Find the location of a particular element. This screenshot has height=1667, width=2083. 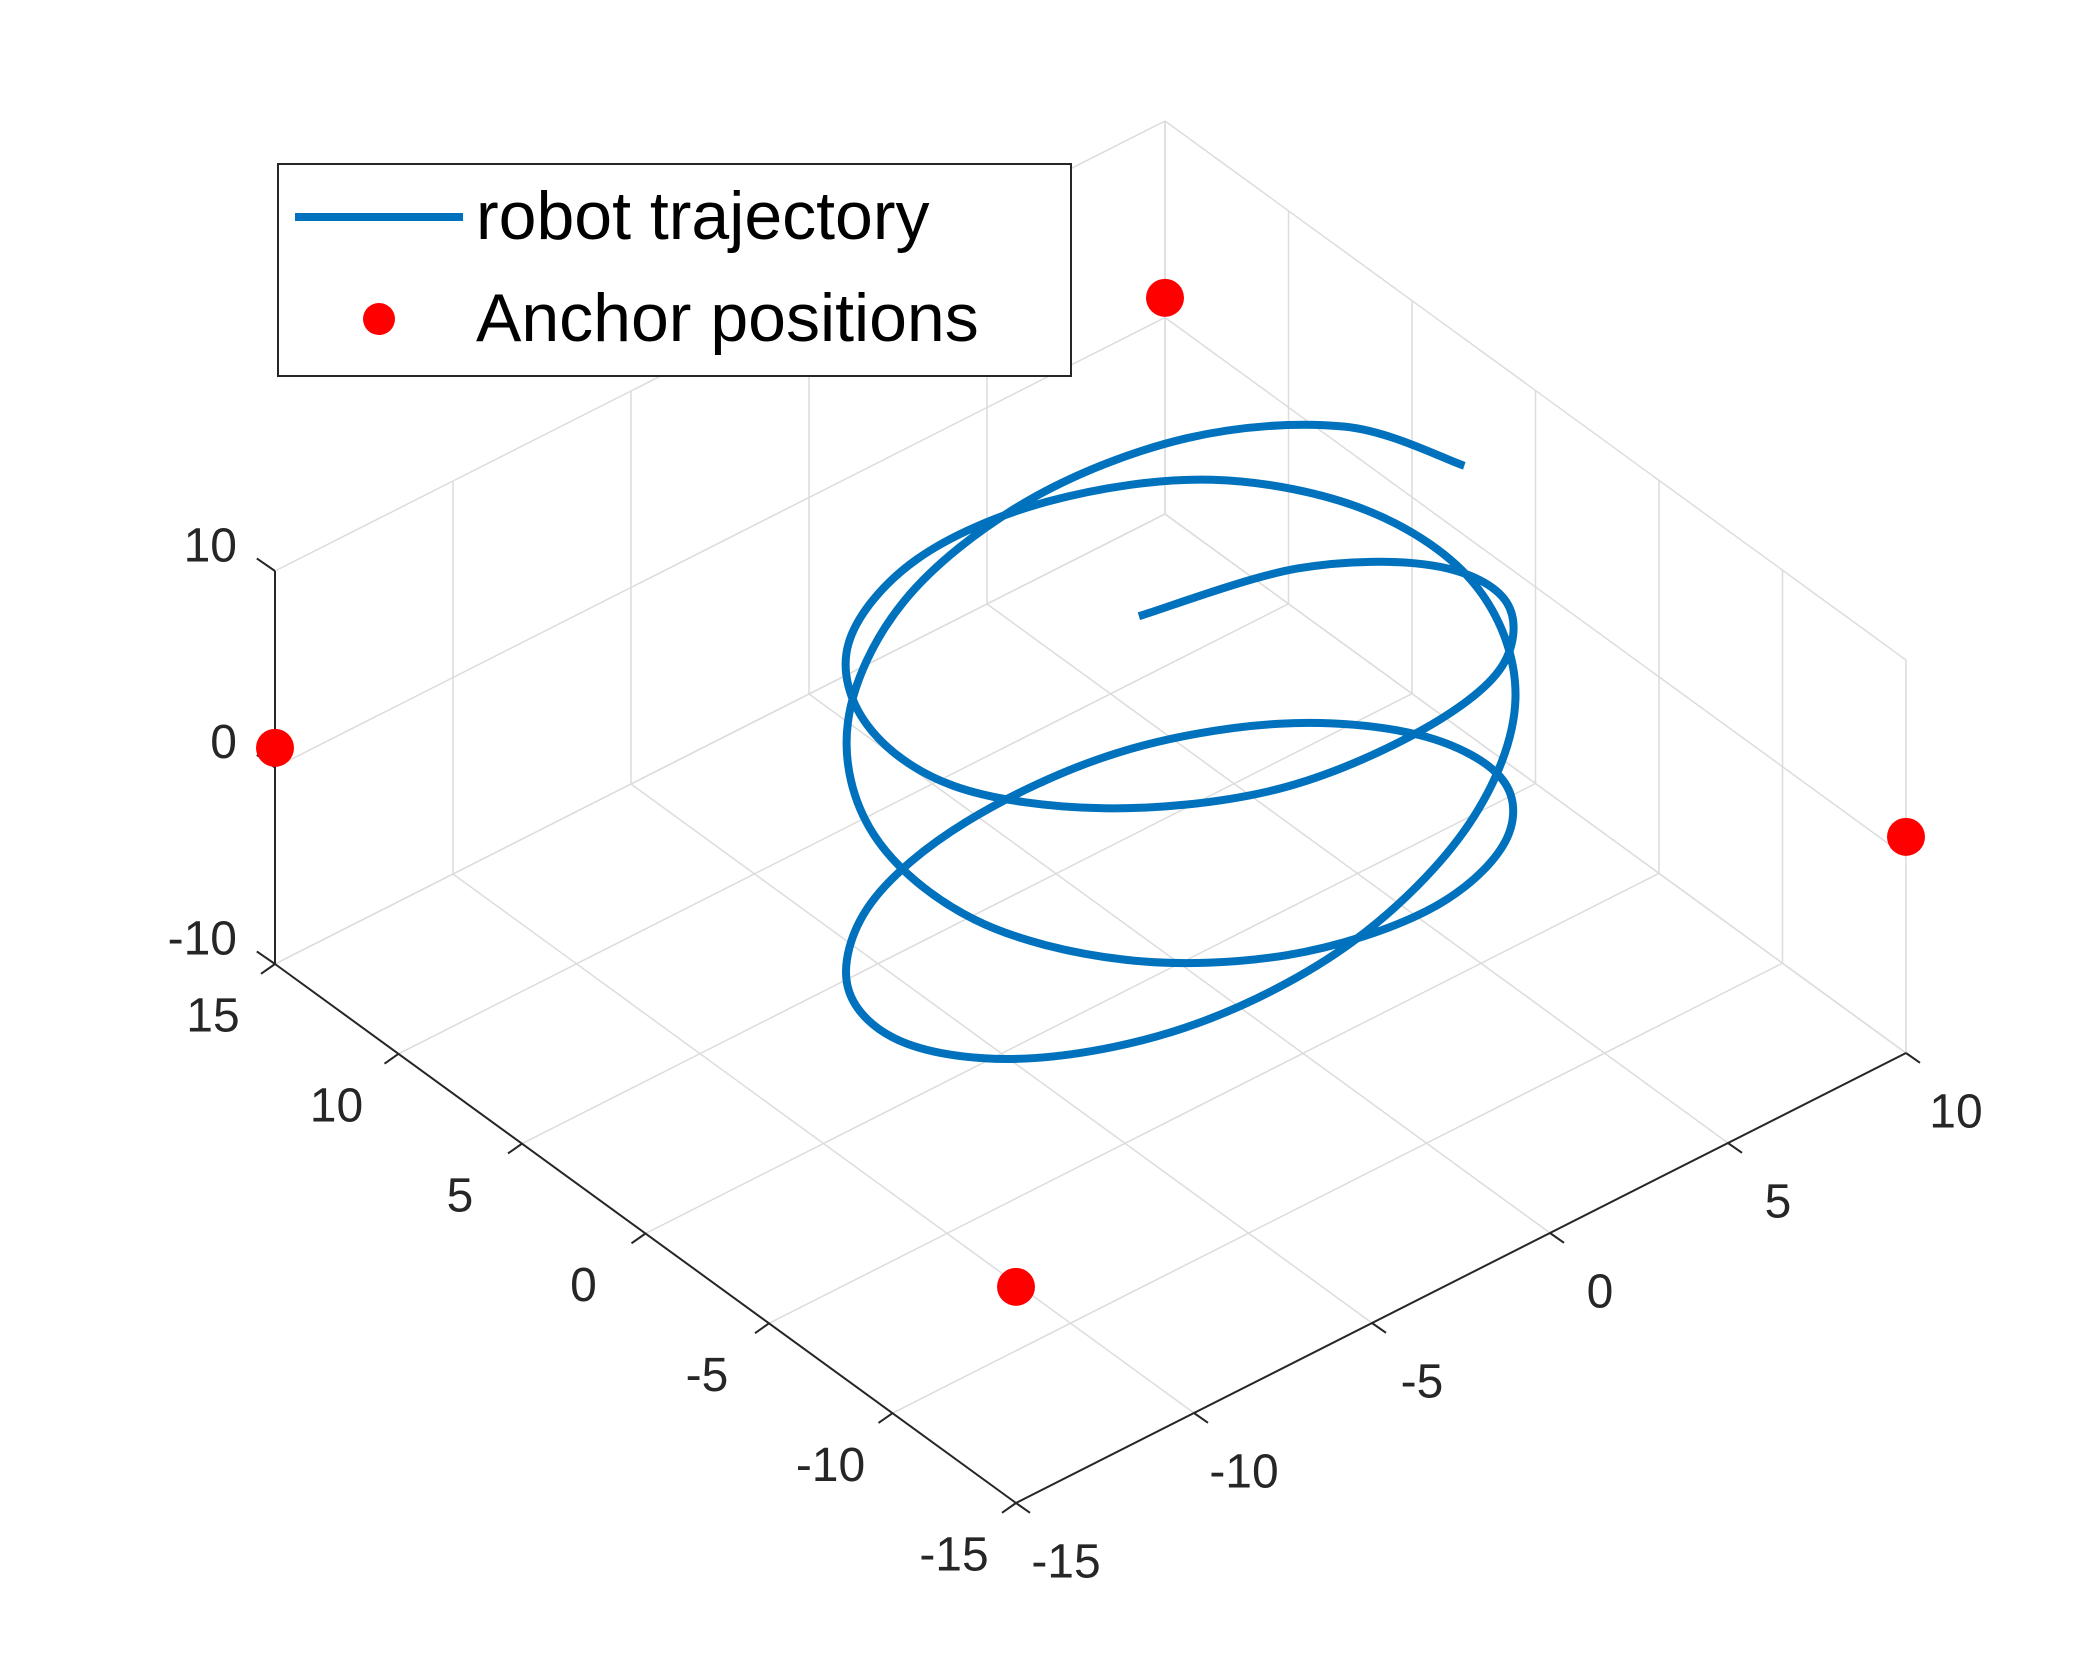

legend-box is located at coordinates (674, 270).